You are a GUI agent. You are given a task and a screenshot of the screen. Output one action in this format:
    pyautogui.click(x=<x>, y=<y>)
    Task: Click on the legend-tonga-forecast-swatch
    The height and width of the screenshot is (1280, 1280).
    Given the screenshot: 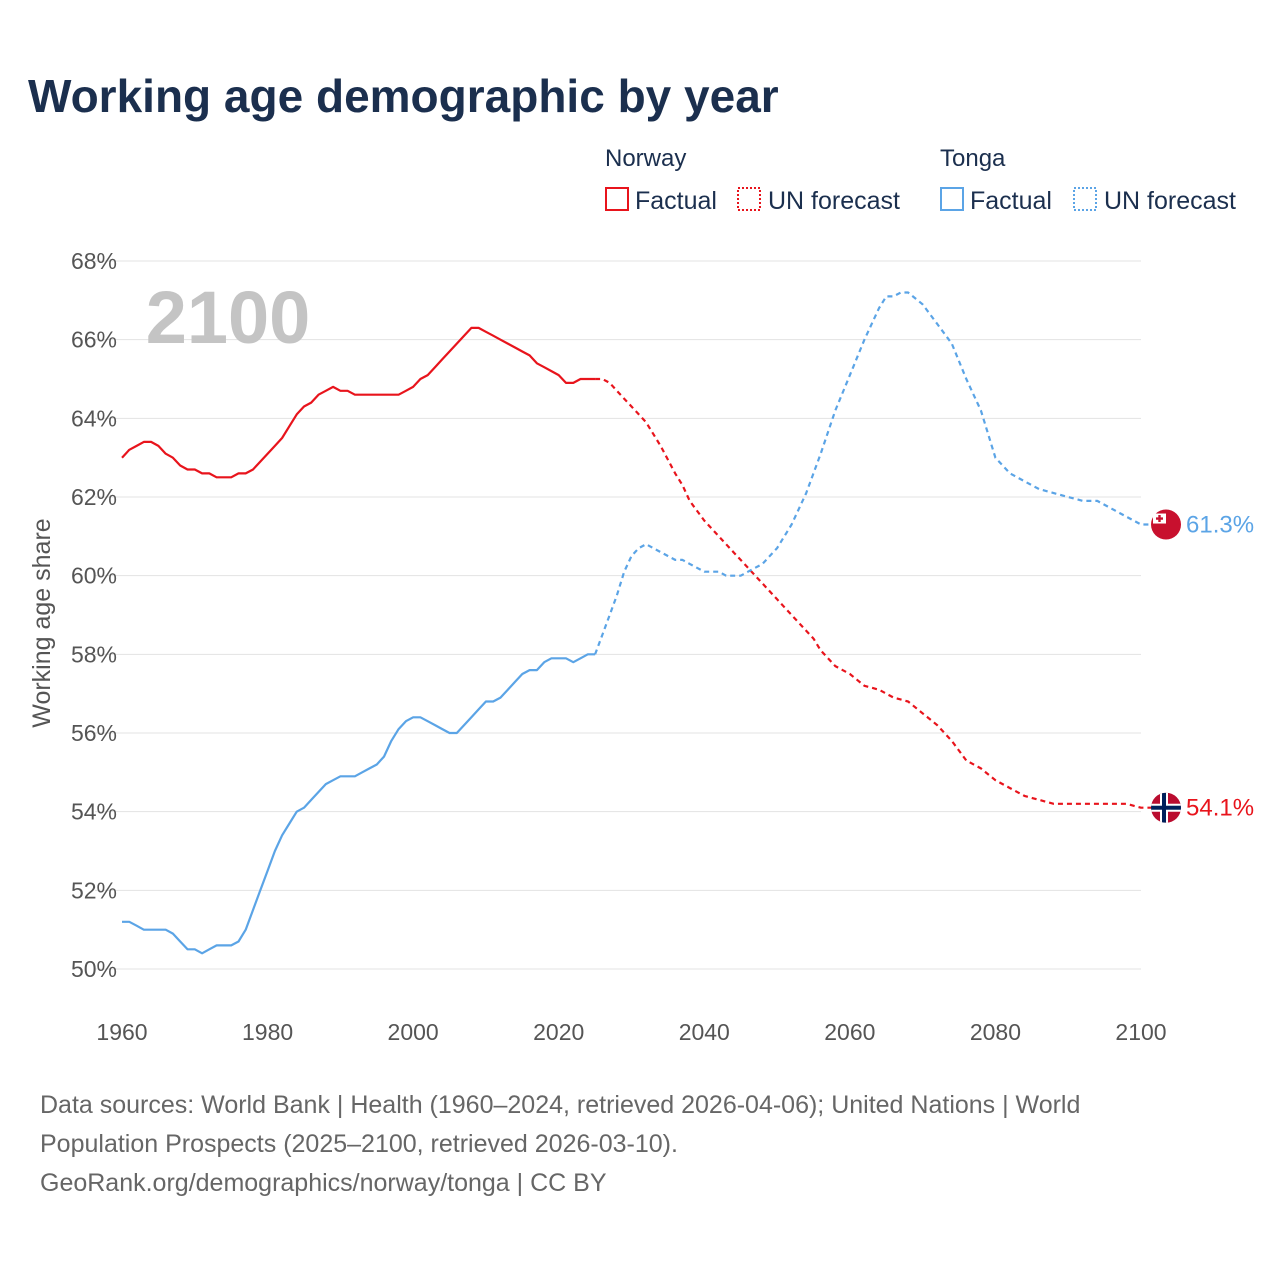 What is the action you would take?
    pyautogui.click(x=1085, y=199)
    